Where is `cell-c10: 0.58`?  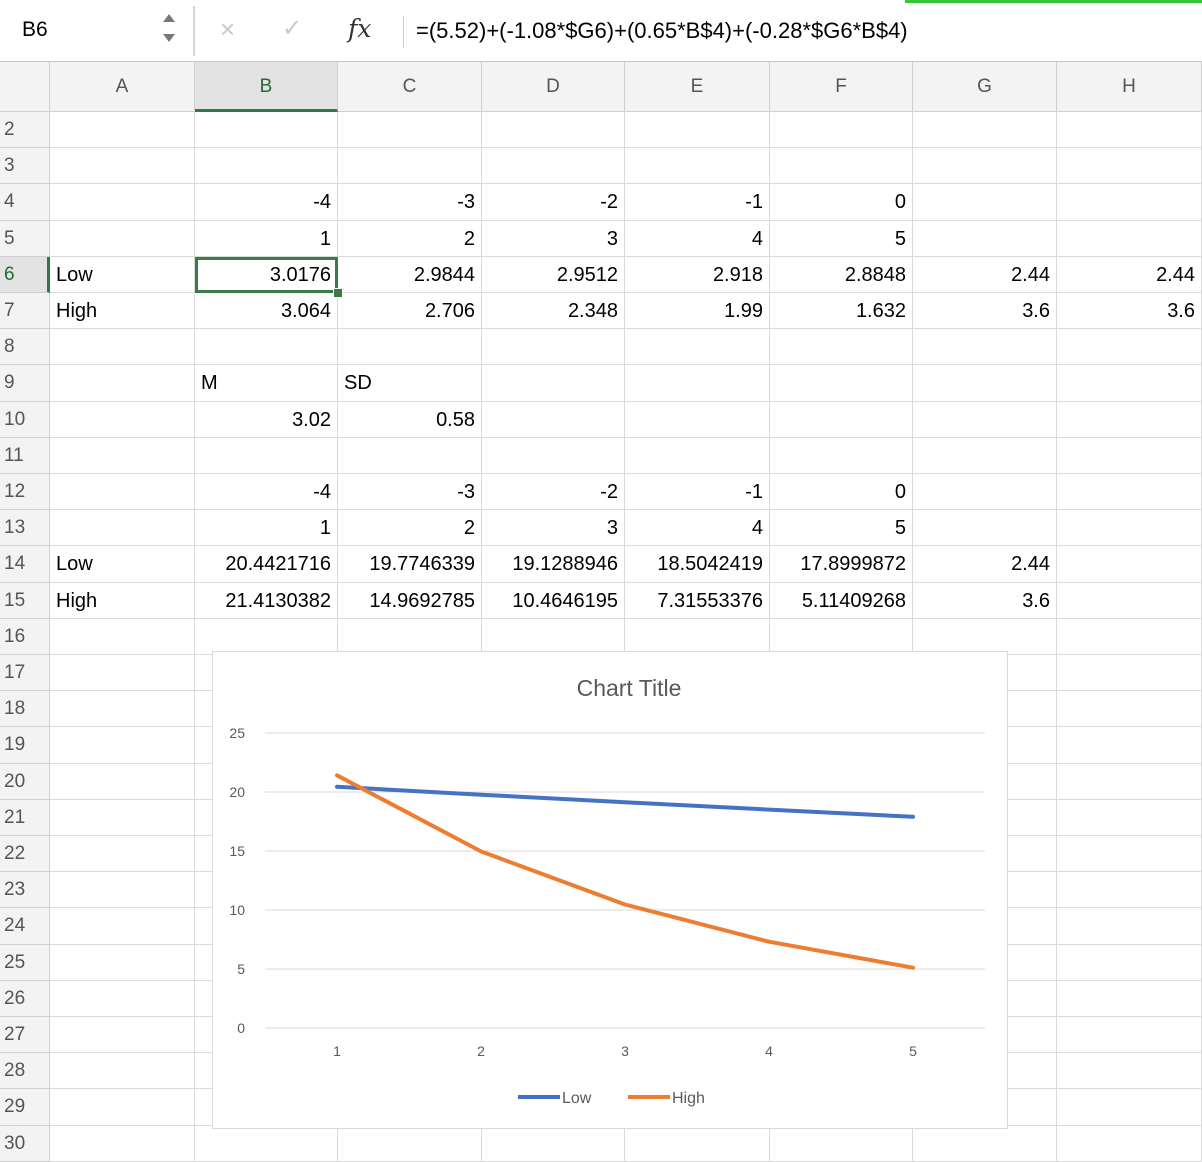 cell-c10: 0.58 is located at coordinates (410, 419).